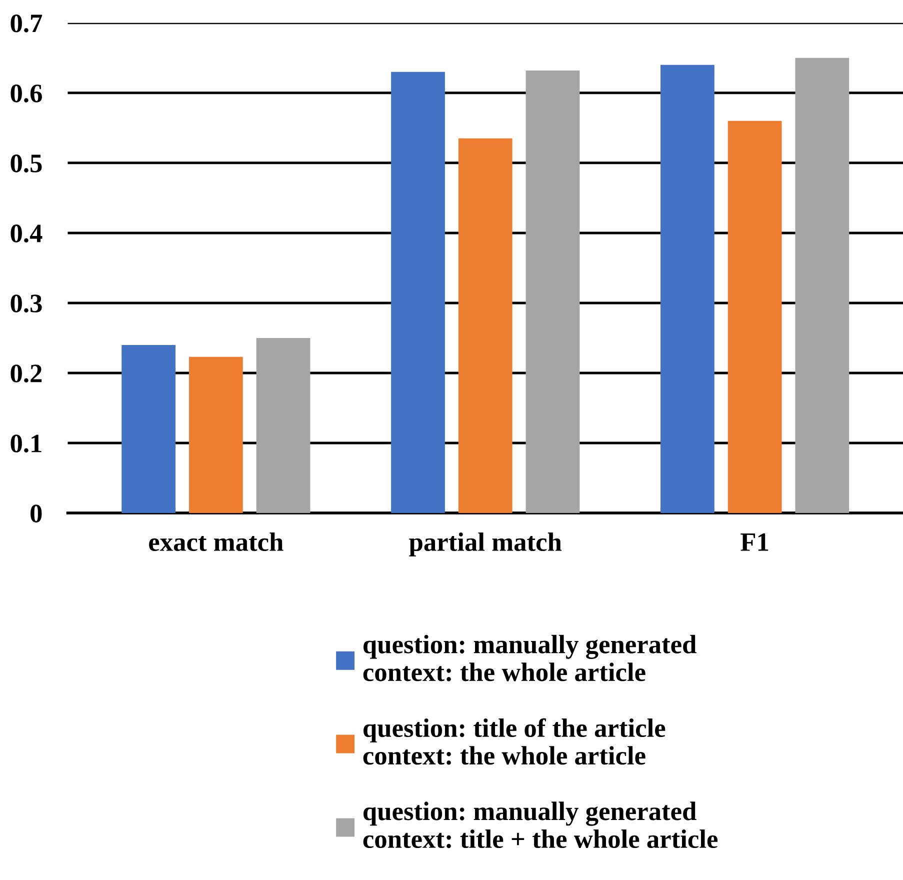 Image resolution: width=903 pixels, height=880 pixels. Describe the element at coordinates (26, 23) in the screenshot. I see `y-tick-label: 0.7` at that location.